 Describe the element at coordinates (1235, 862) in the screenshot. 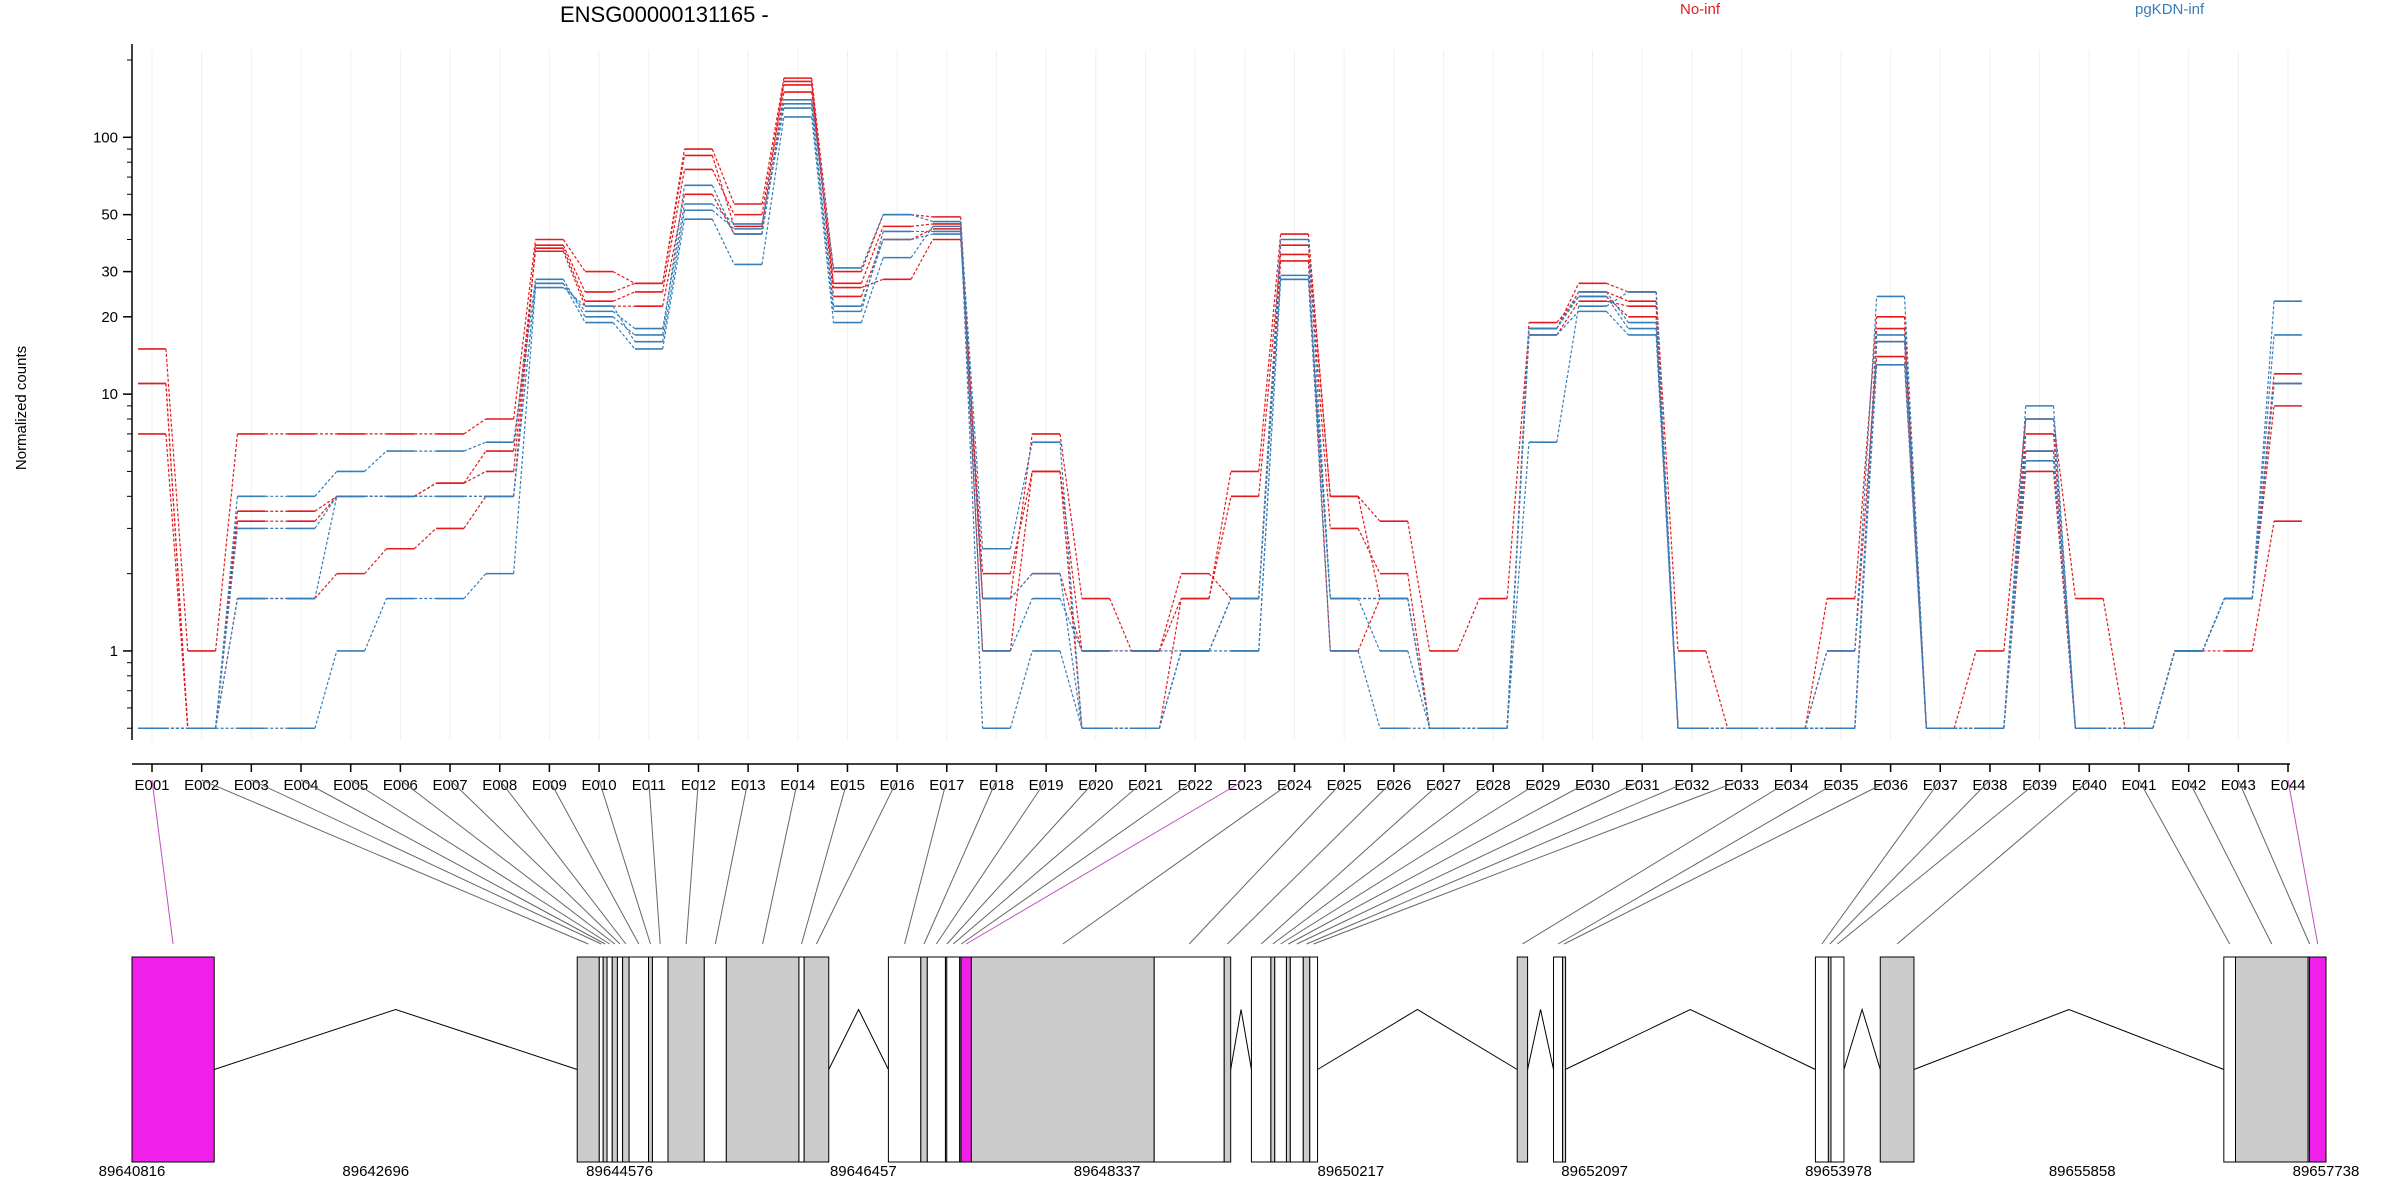

I see `exon-connectors` at that location.